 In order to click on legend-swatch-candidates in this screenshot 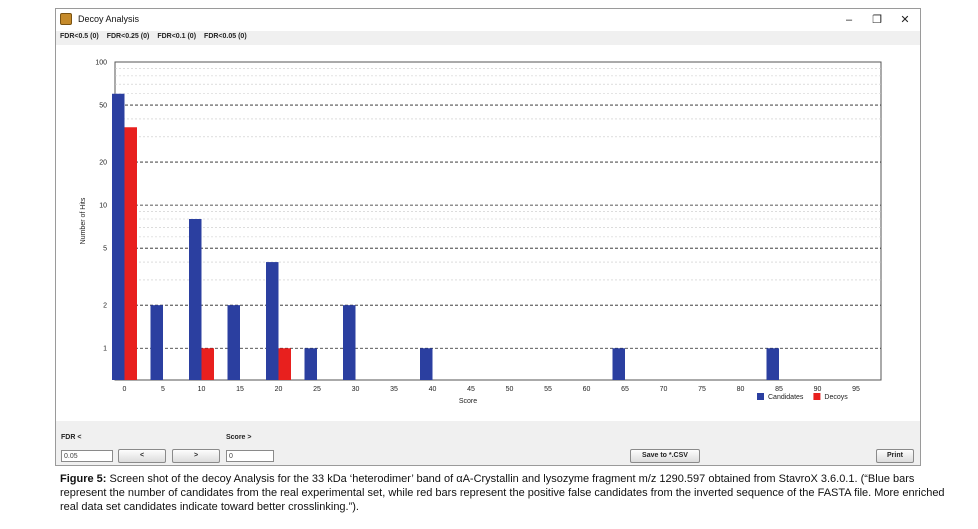, I will do `click(760, 396)`.